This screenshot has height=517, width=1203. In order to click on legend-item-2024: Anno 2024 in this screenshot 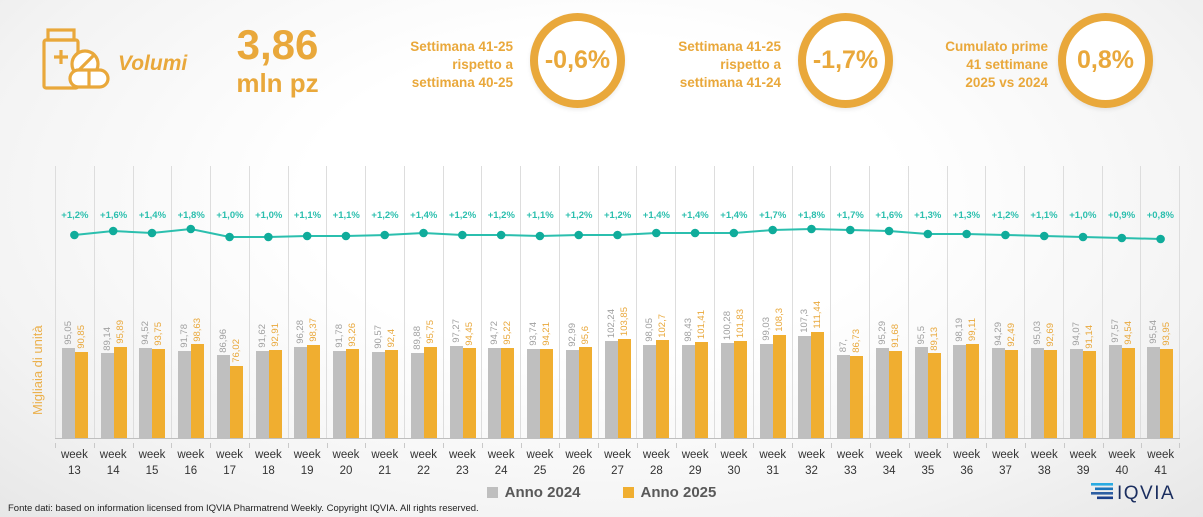, I will do `click(533, 492)`.